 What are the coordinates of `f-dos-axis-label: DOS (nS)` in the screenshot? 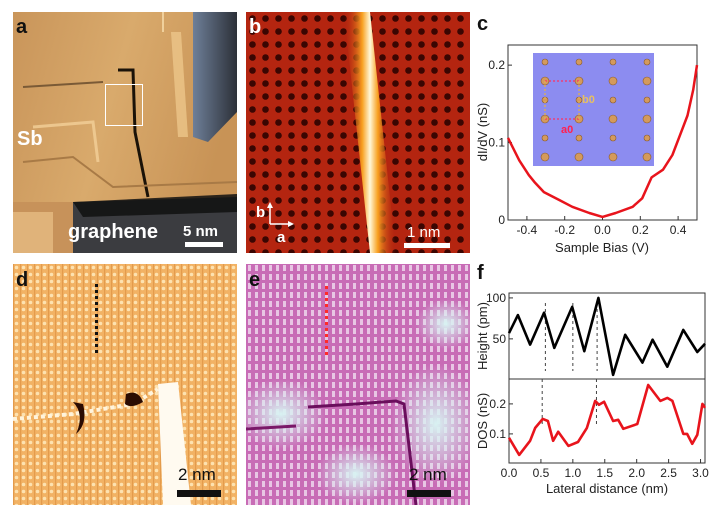 It's located at (482, 421).